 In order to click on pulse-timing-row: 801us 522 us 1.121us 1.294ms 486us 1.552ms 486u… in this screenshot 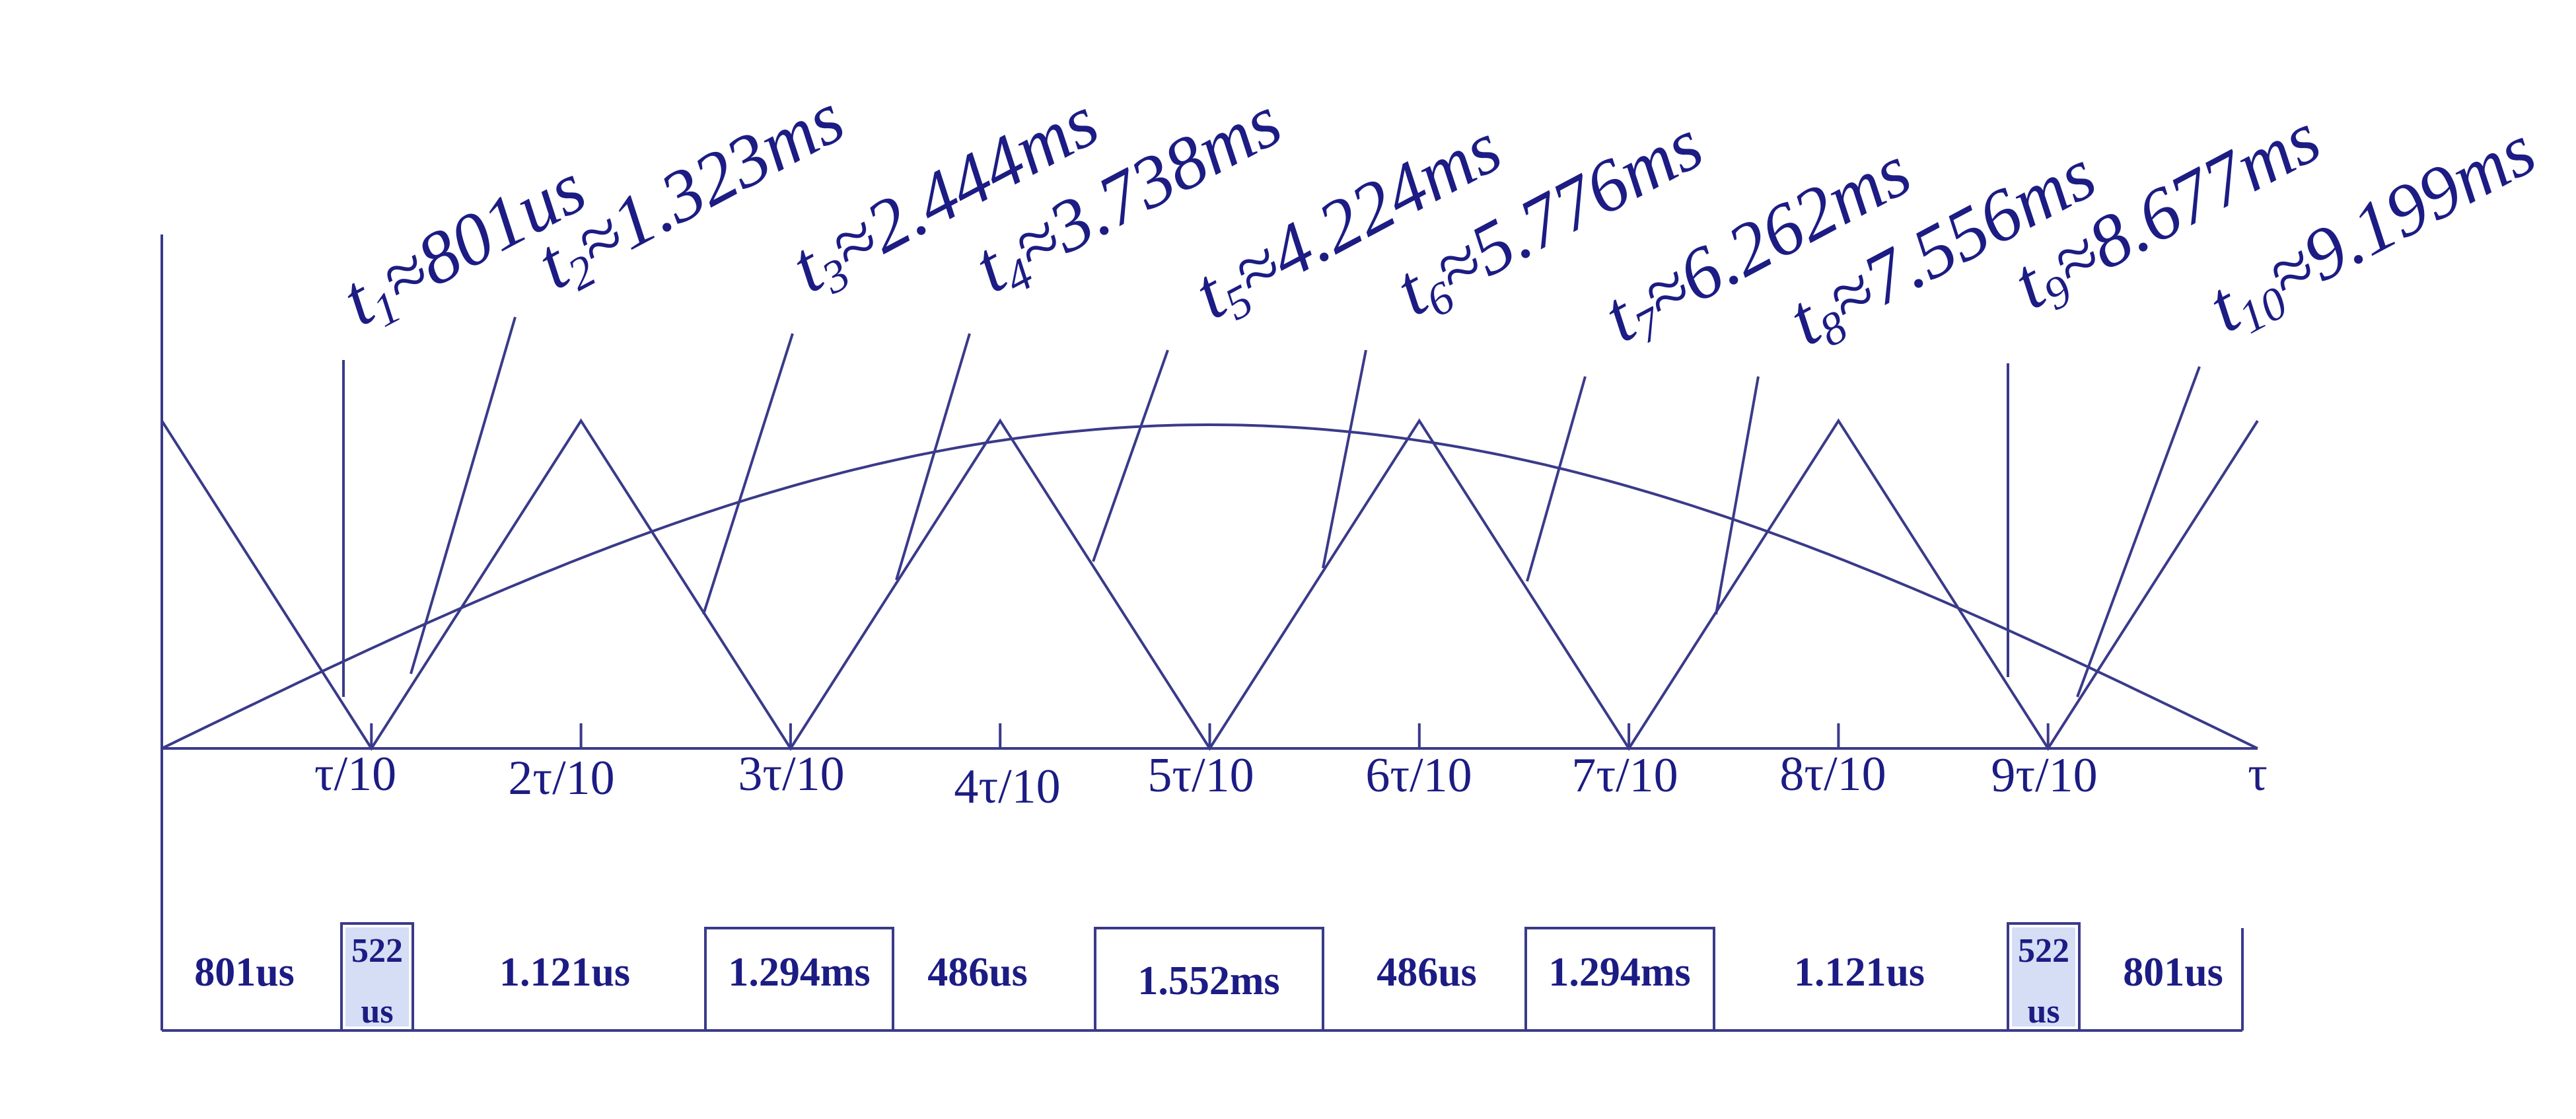, I will do `click(1203, 977)`.